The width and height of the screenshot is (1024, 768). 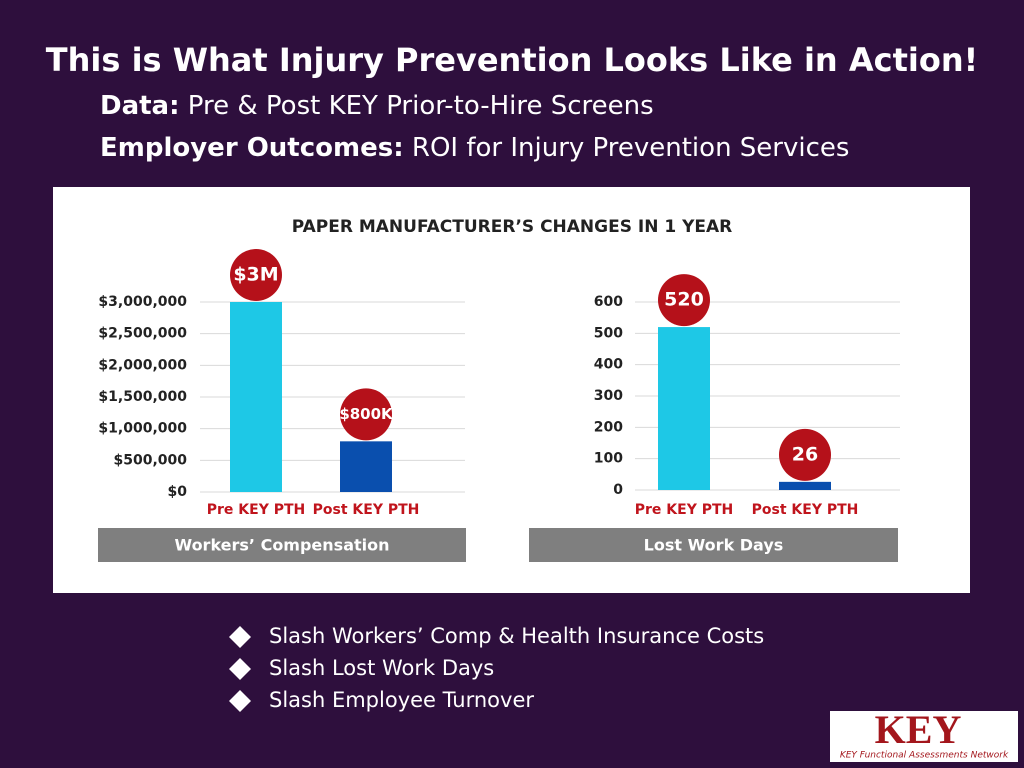 I want to click on bullet-text: Slash Employee Turnover, so click(x=401, y=700).